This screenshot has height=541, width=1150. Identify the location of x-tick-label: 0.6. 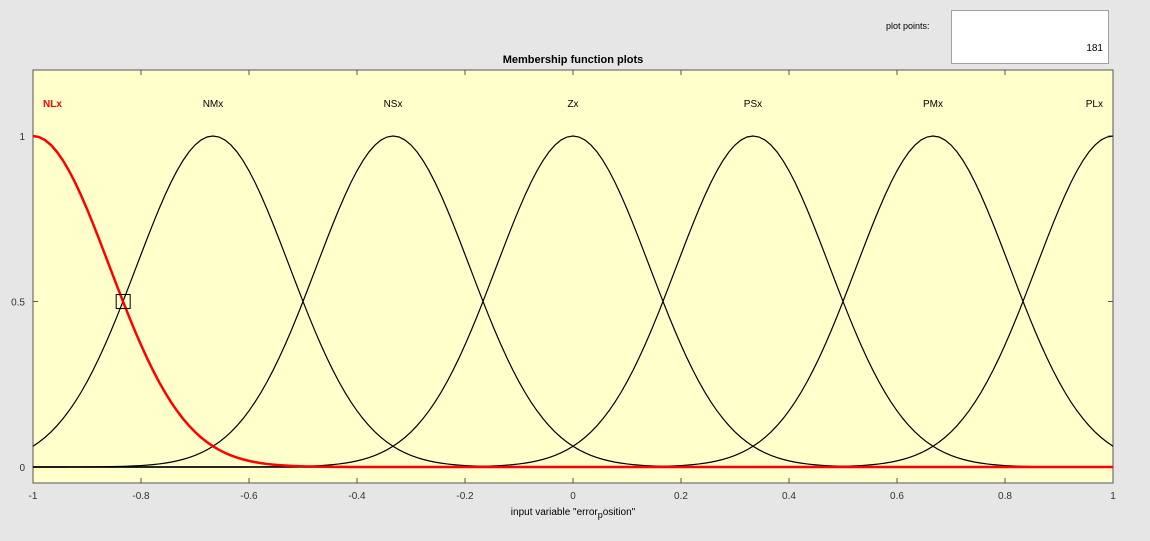
(897, 496).